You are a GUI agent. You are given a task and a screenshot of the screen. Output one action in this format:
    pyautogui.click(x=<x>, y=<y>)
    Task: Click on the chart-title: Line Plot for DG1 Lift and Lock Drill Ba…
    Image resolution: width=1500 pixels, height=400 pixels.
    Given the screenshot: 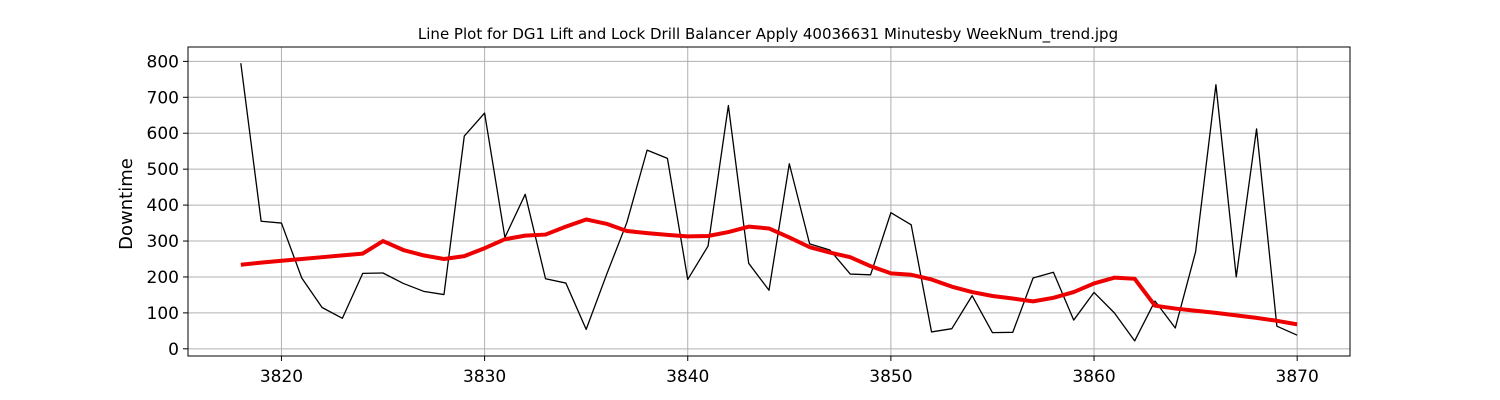 What is the action you would take?
    pyautogui.click(x=768, y=34)
    